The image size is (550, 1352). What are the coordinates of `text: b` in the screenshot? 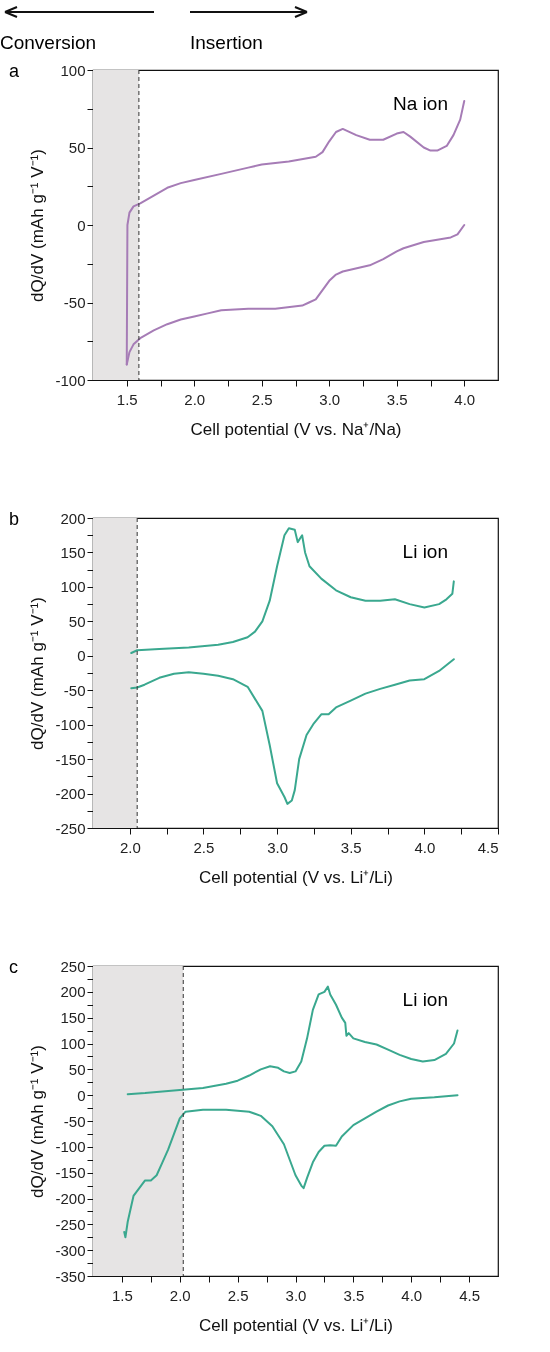 It's located at (14, 519).